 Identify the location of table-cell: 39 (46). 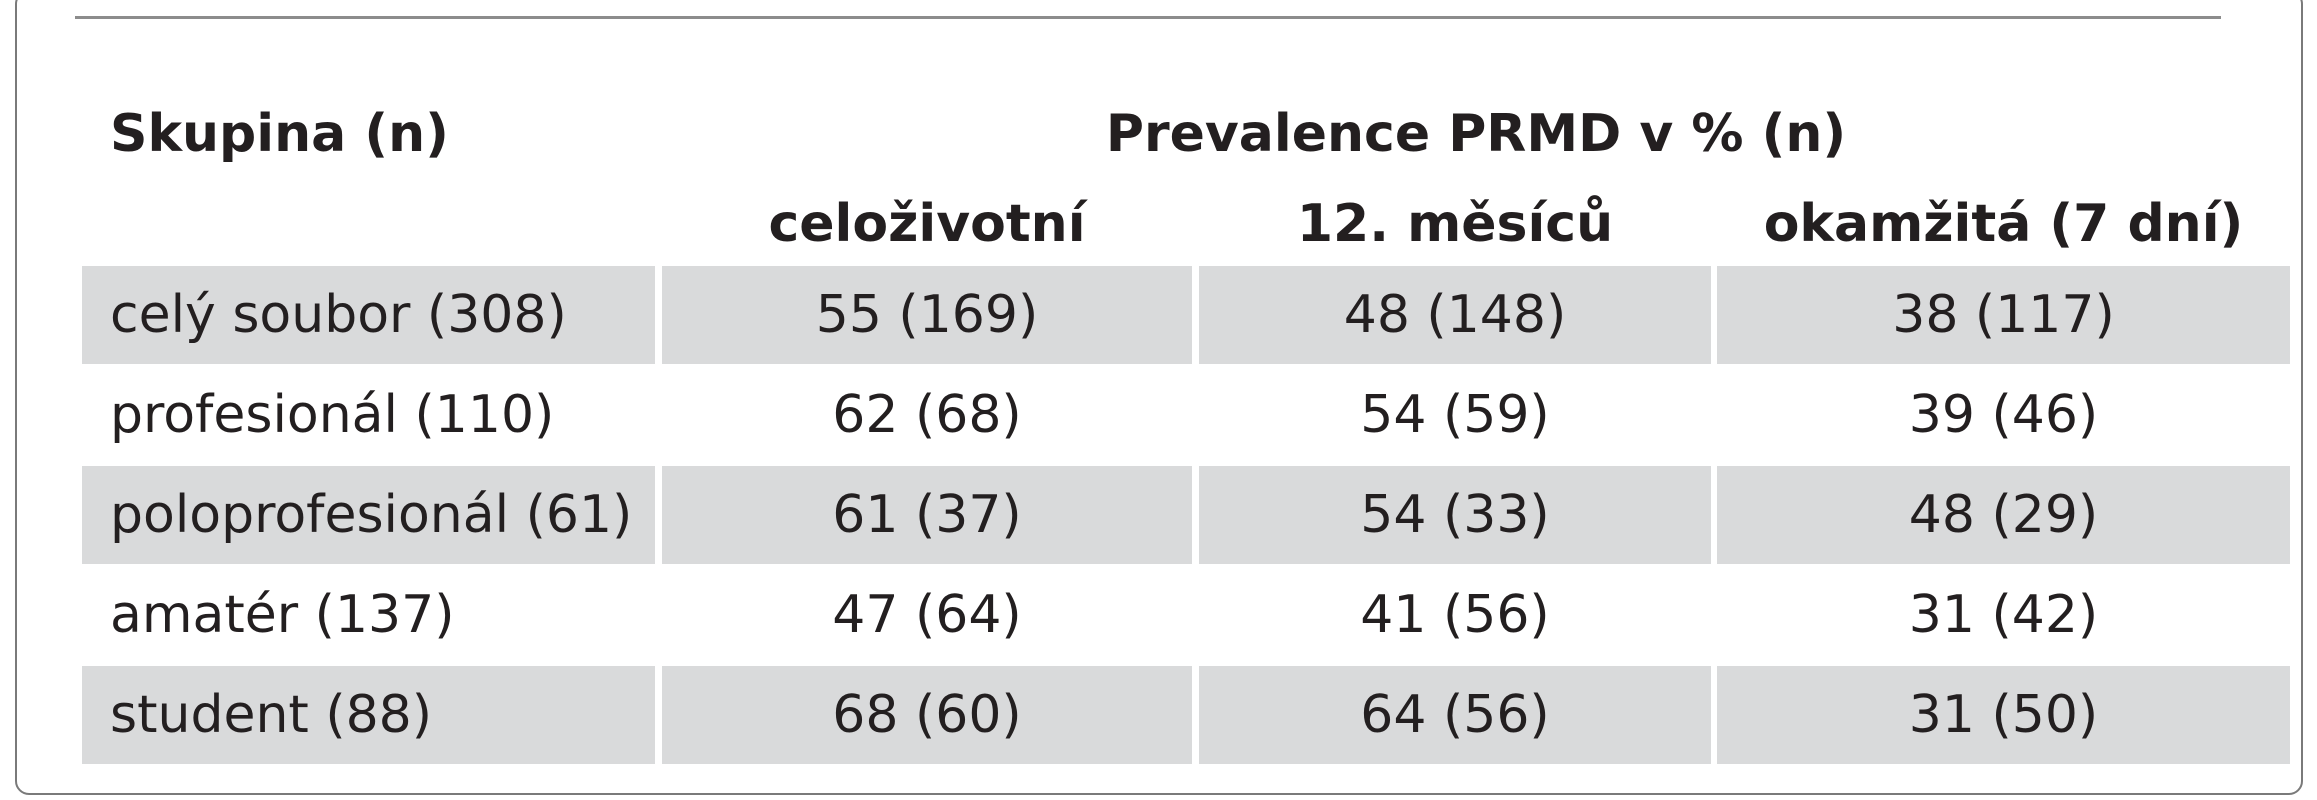
(2003, 415).